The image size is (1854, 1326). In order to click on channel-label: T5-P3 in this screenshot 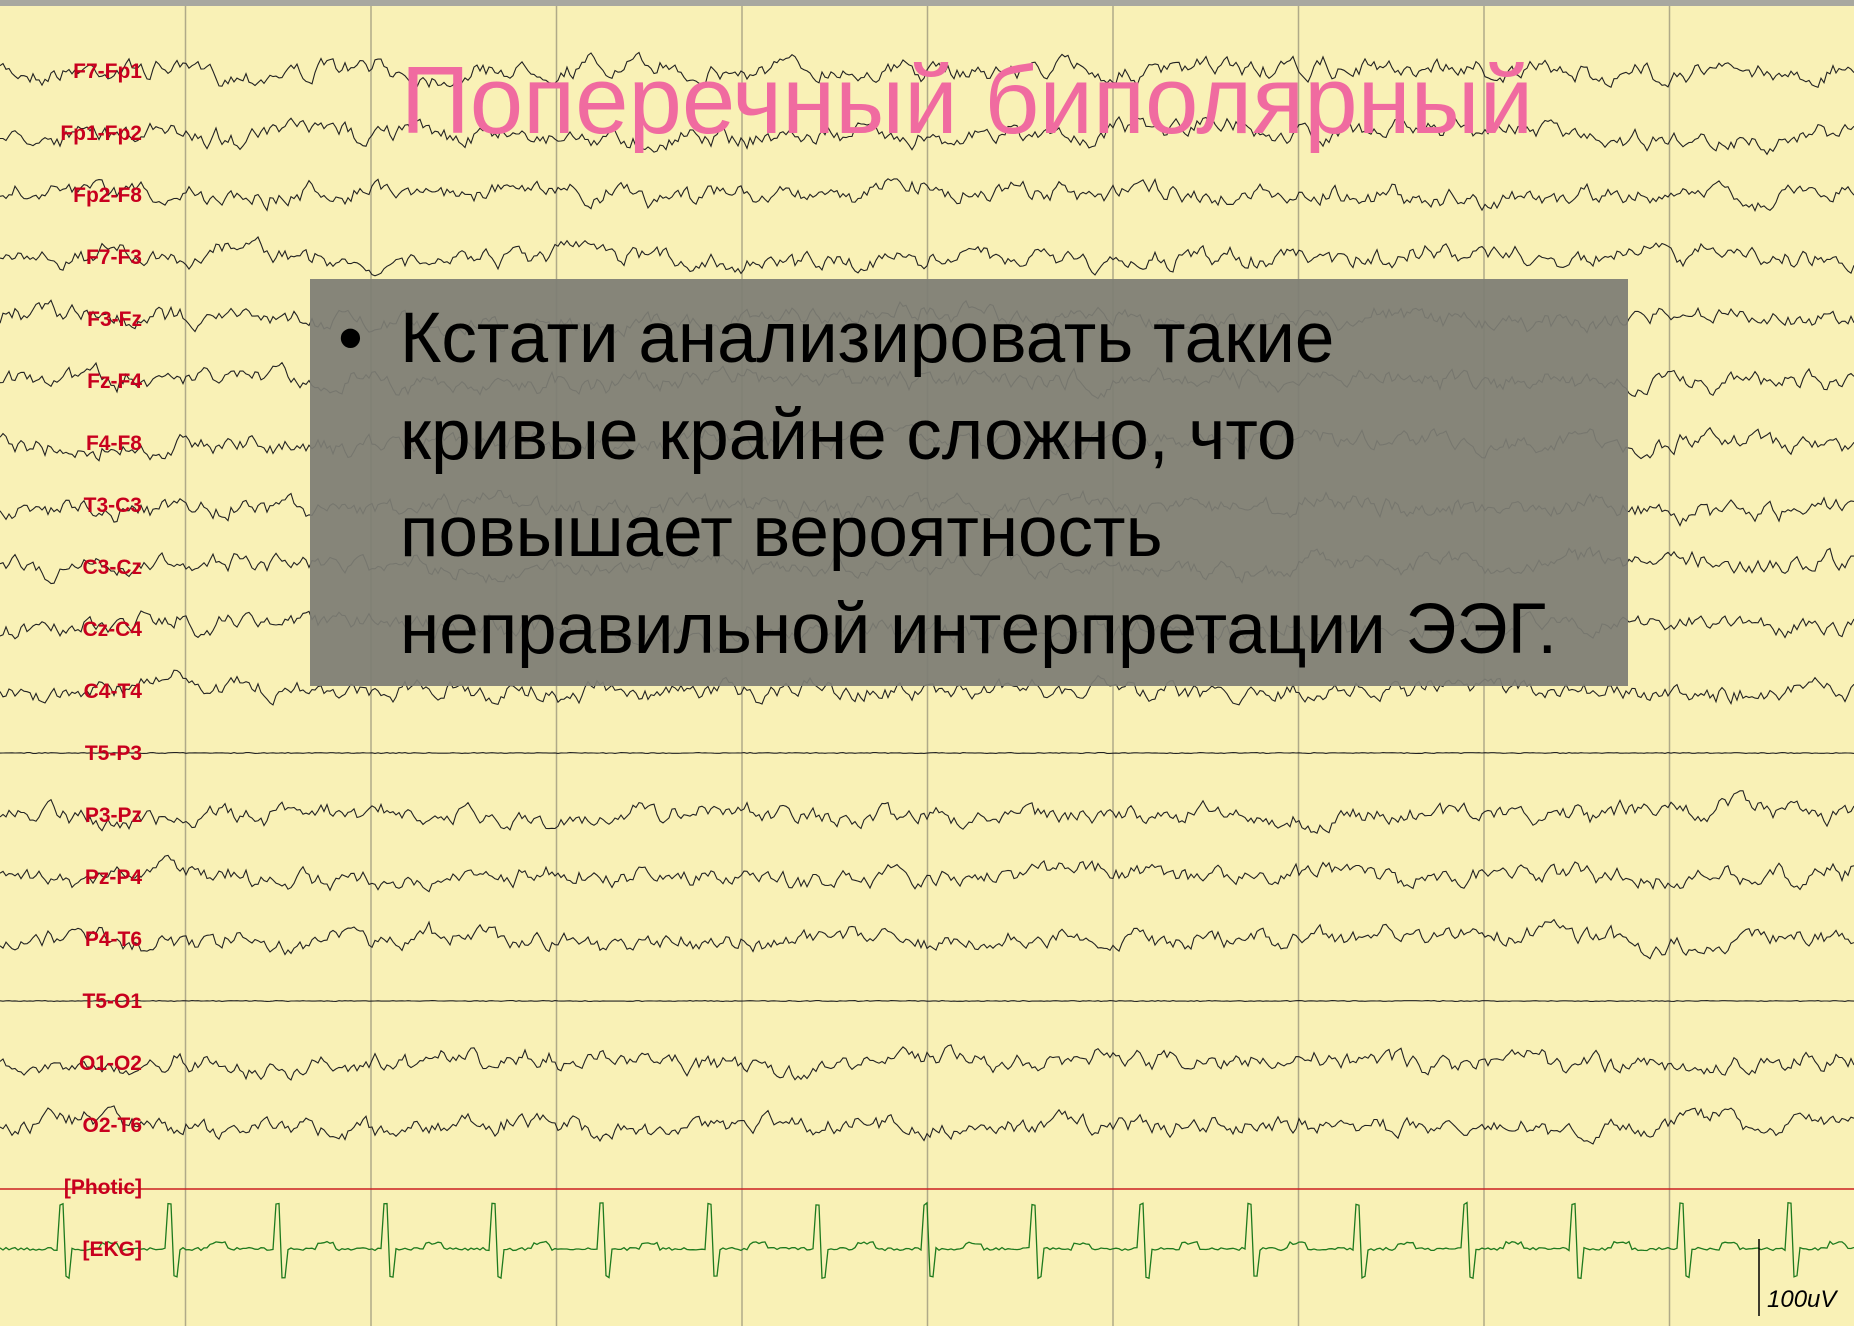, I will do `click(113, 753)`.